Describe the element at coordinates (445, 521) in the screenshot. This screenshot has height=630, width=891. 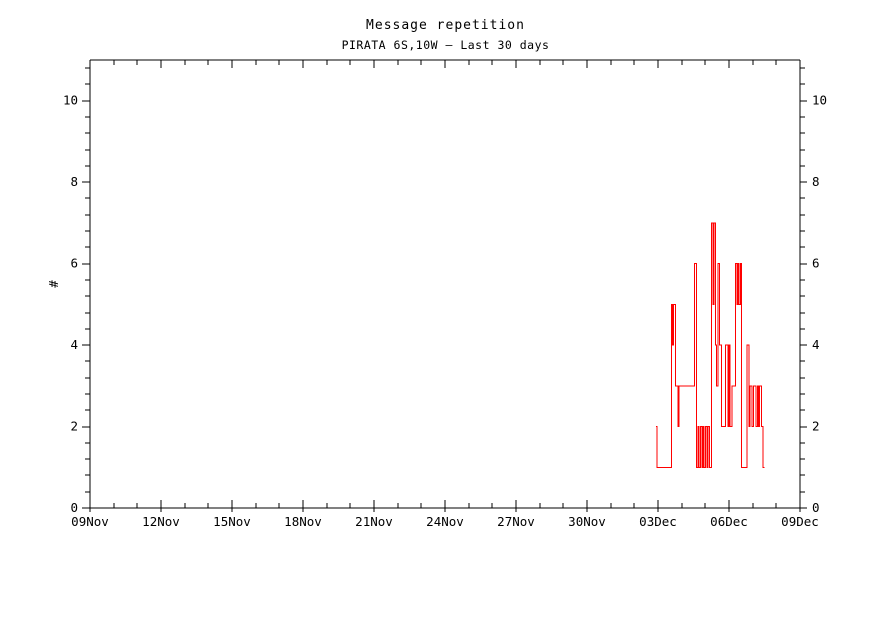
I see `svg-text: 24Nov` at that location.